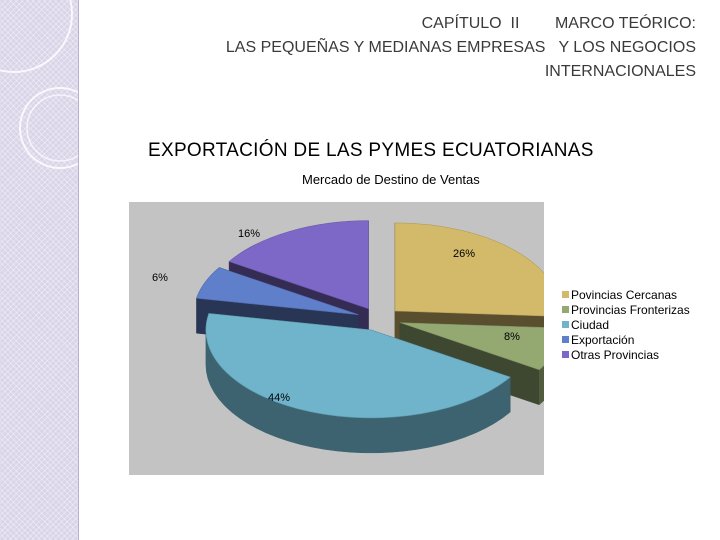 This screenshot has width=720, height=540. What do you see at coordinates (471, 346) in the screenshot?
I see `pie-slice-provincias-fronterizas` at bounding box center [471, 346].